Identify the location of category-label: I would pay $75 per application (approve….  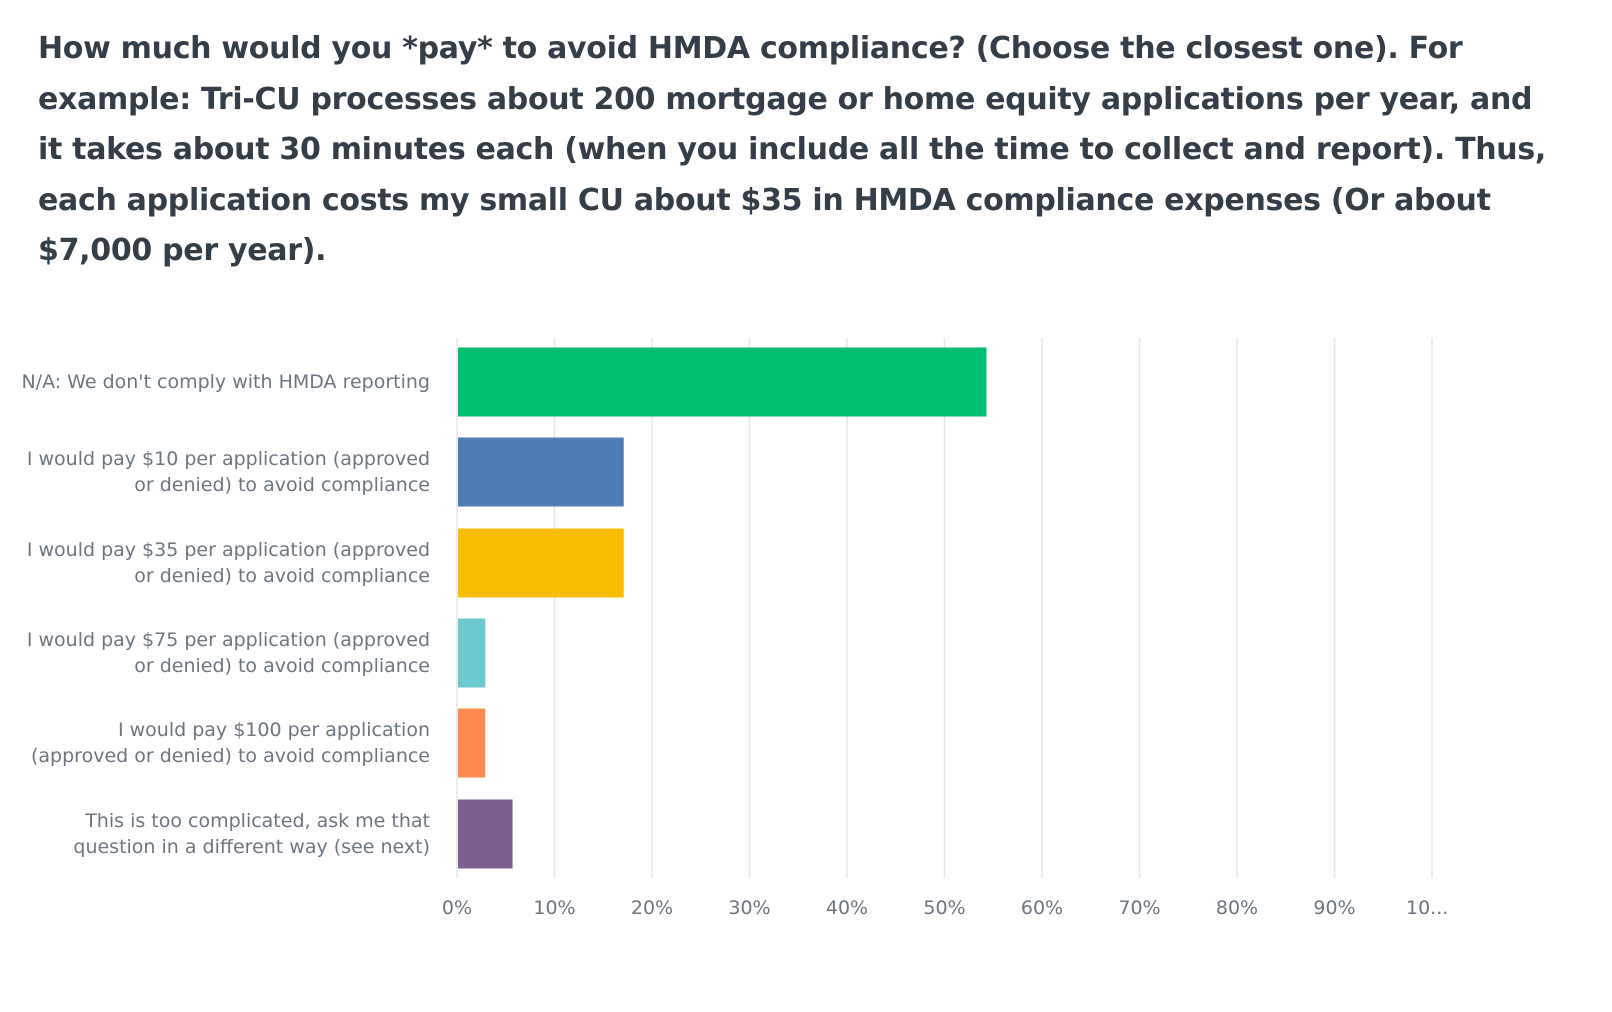
(228, 653).